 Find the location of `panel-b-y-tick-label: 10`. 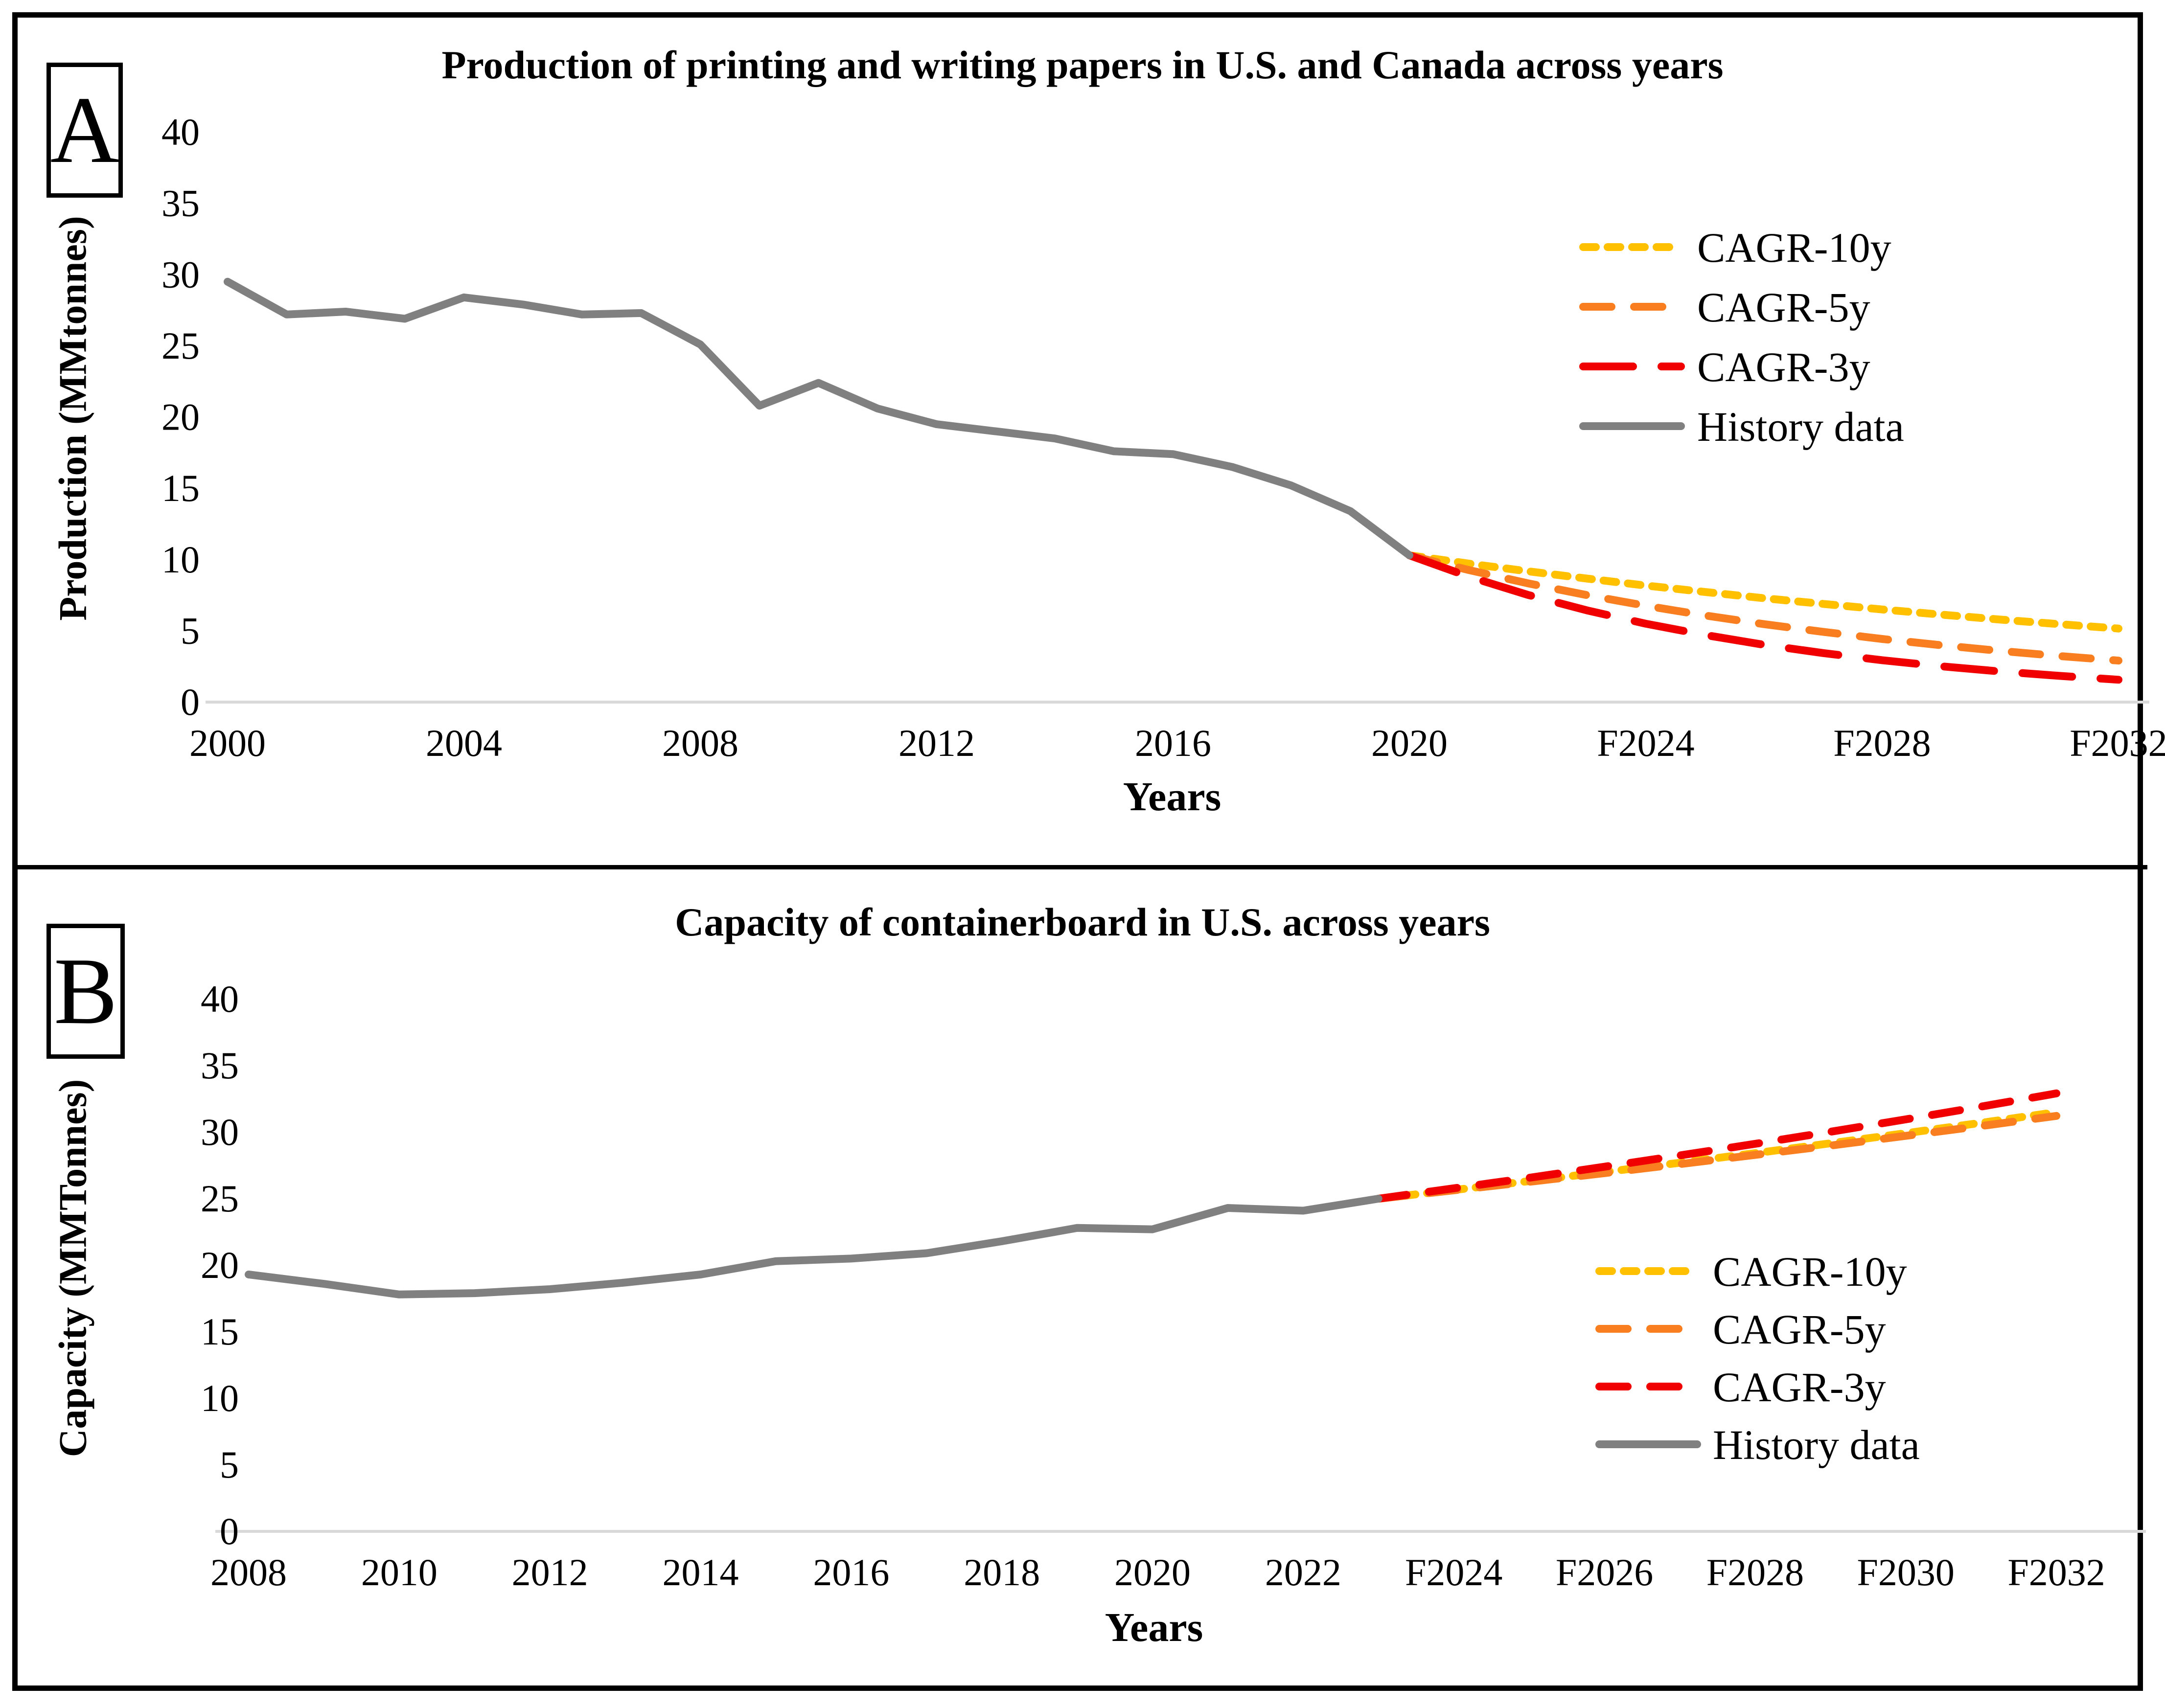

panel-b-y-tick-label: 10 is located at coordinates (220, 1398).